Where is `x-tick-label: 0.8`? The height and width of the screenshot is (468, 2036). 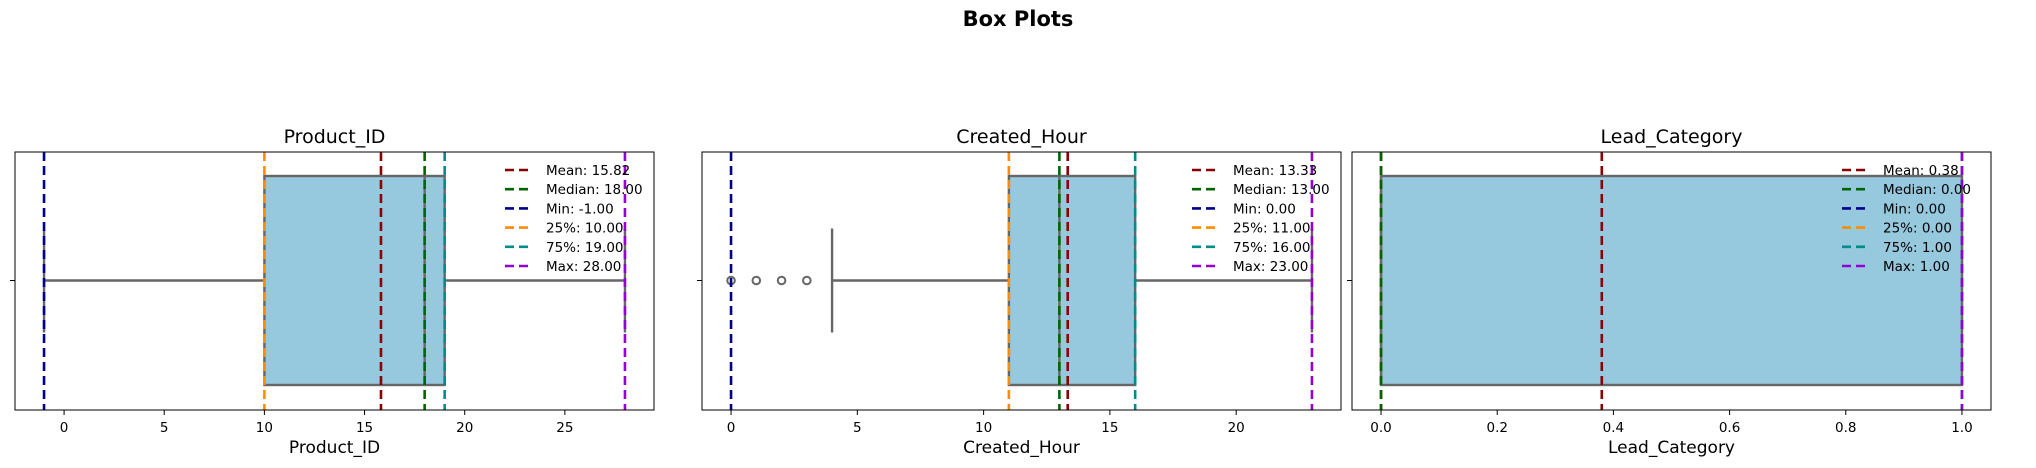
x-tick-label: 0.8 is located at coordinates (1845, 428).